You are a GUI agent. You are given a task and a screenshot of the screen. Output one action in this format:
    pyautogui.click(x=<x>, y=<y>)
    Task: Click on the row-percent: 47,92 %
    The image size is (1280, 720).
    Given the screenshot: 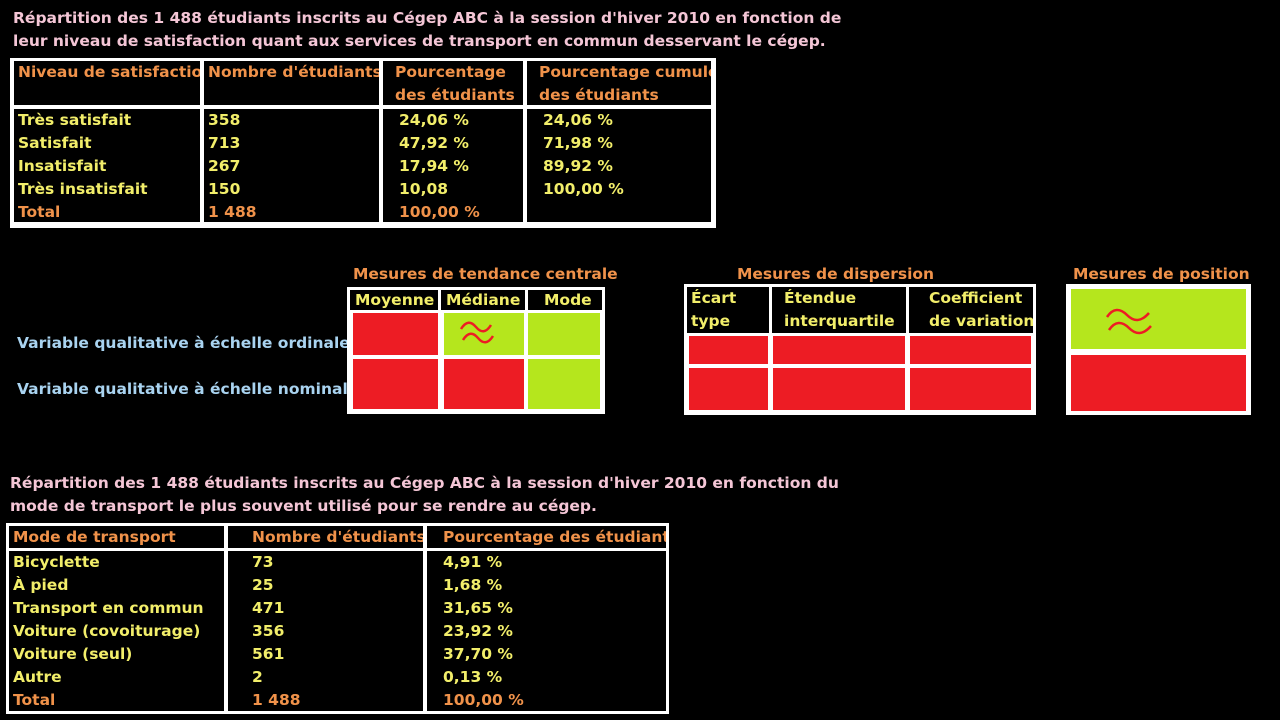 What is the action you would take?
    pyautogui.click(x=434, y=143)
    